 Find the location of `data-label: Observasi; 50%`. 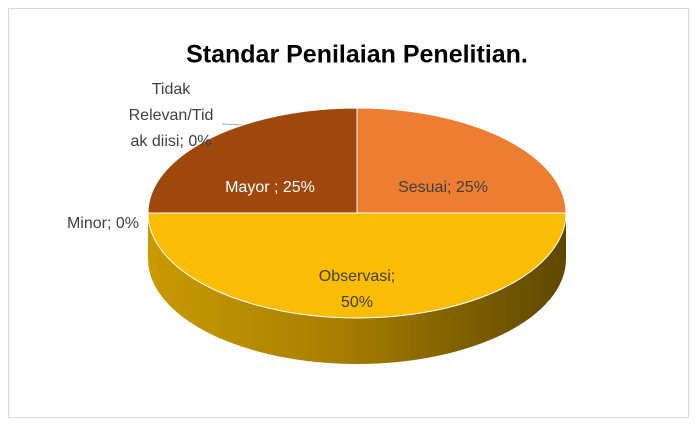

data-label: Observasi; 50% is located at coordinates (357, 289).